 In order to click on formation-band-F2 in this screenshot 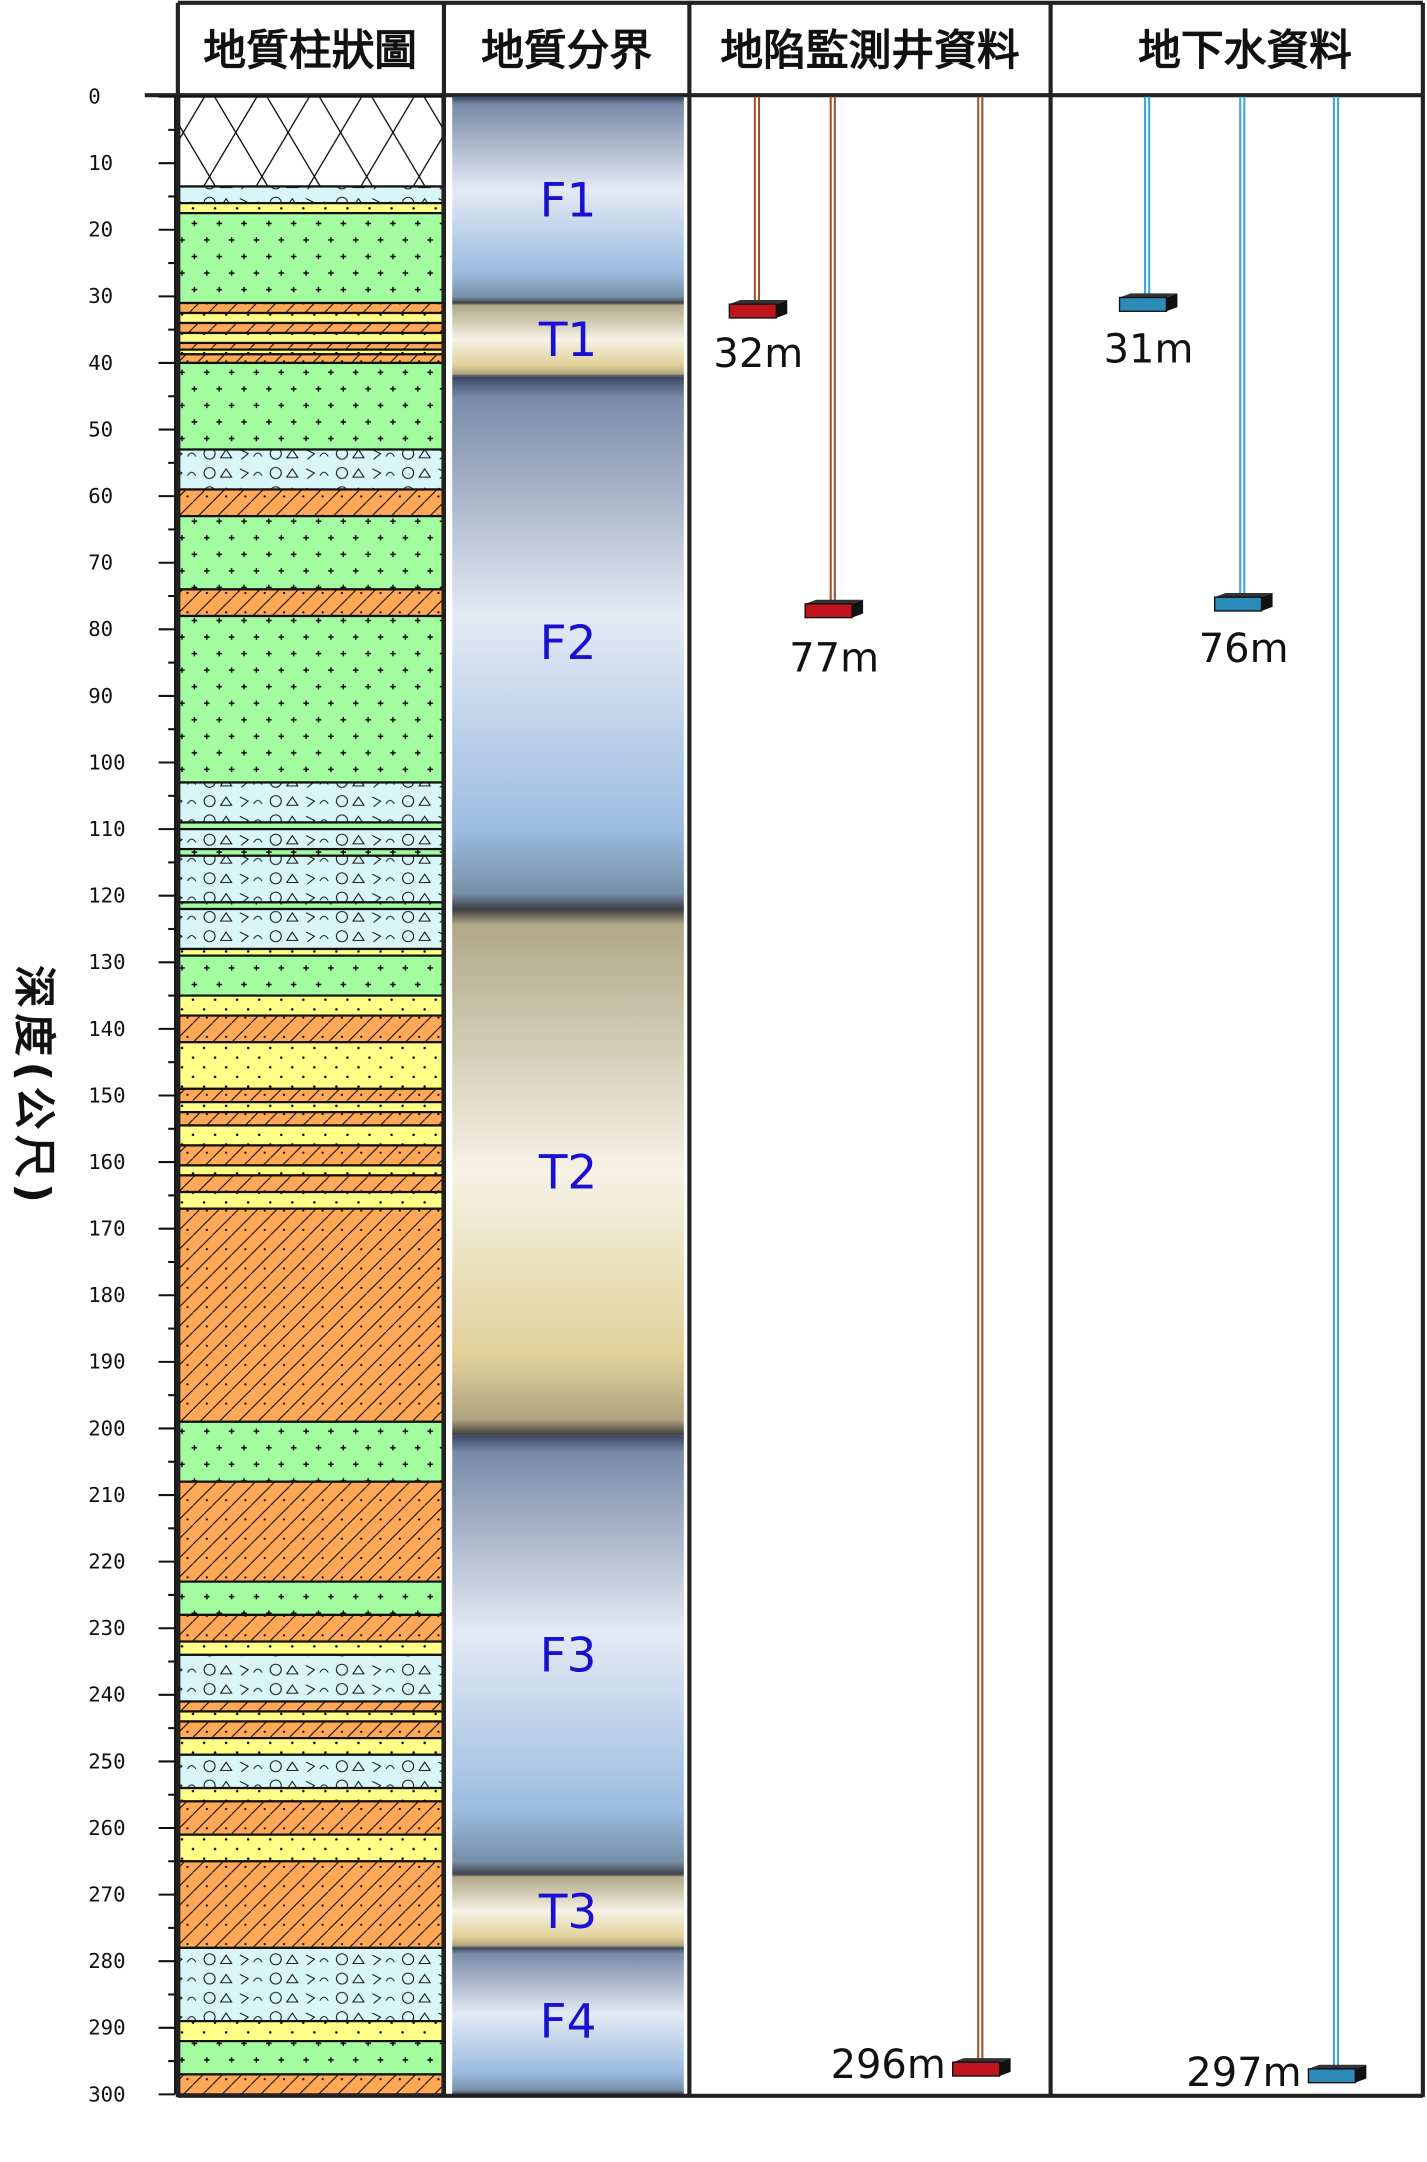, I will do `click(568, 643)`.